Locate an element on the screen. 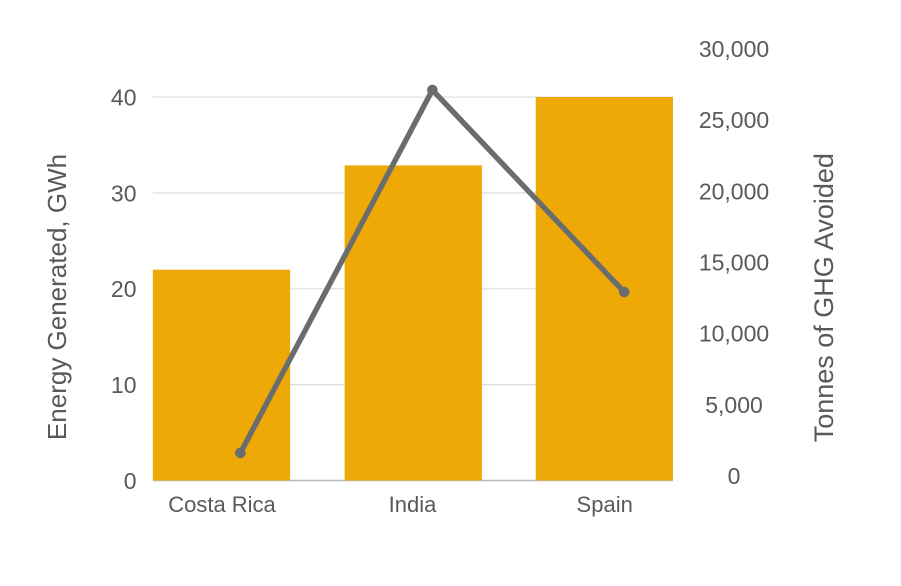 The width and height of the screenshot is (901, 586). svg-text: 30 is located at coordinates (124, 193).